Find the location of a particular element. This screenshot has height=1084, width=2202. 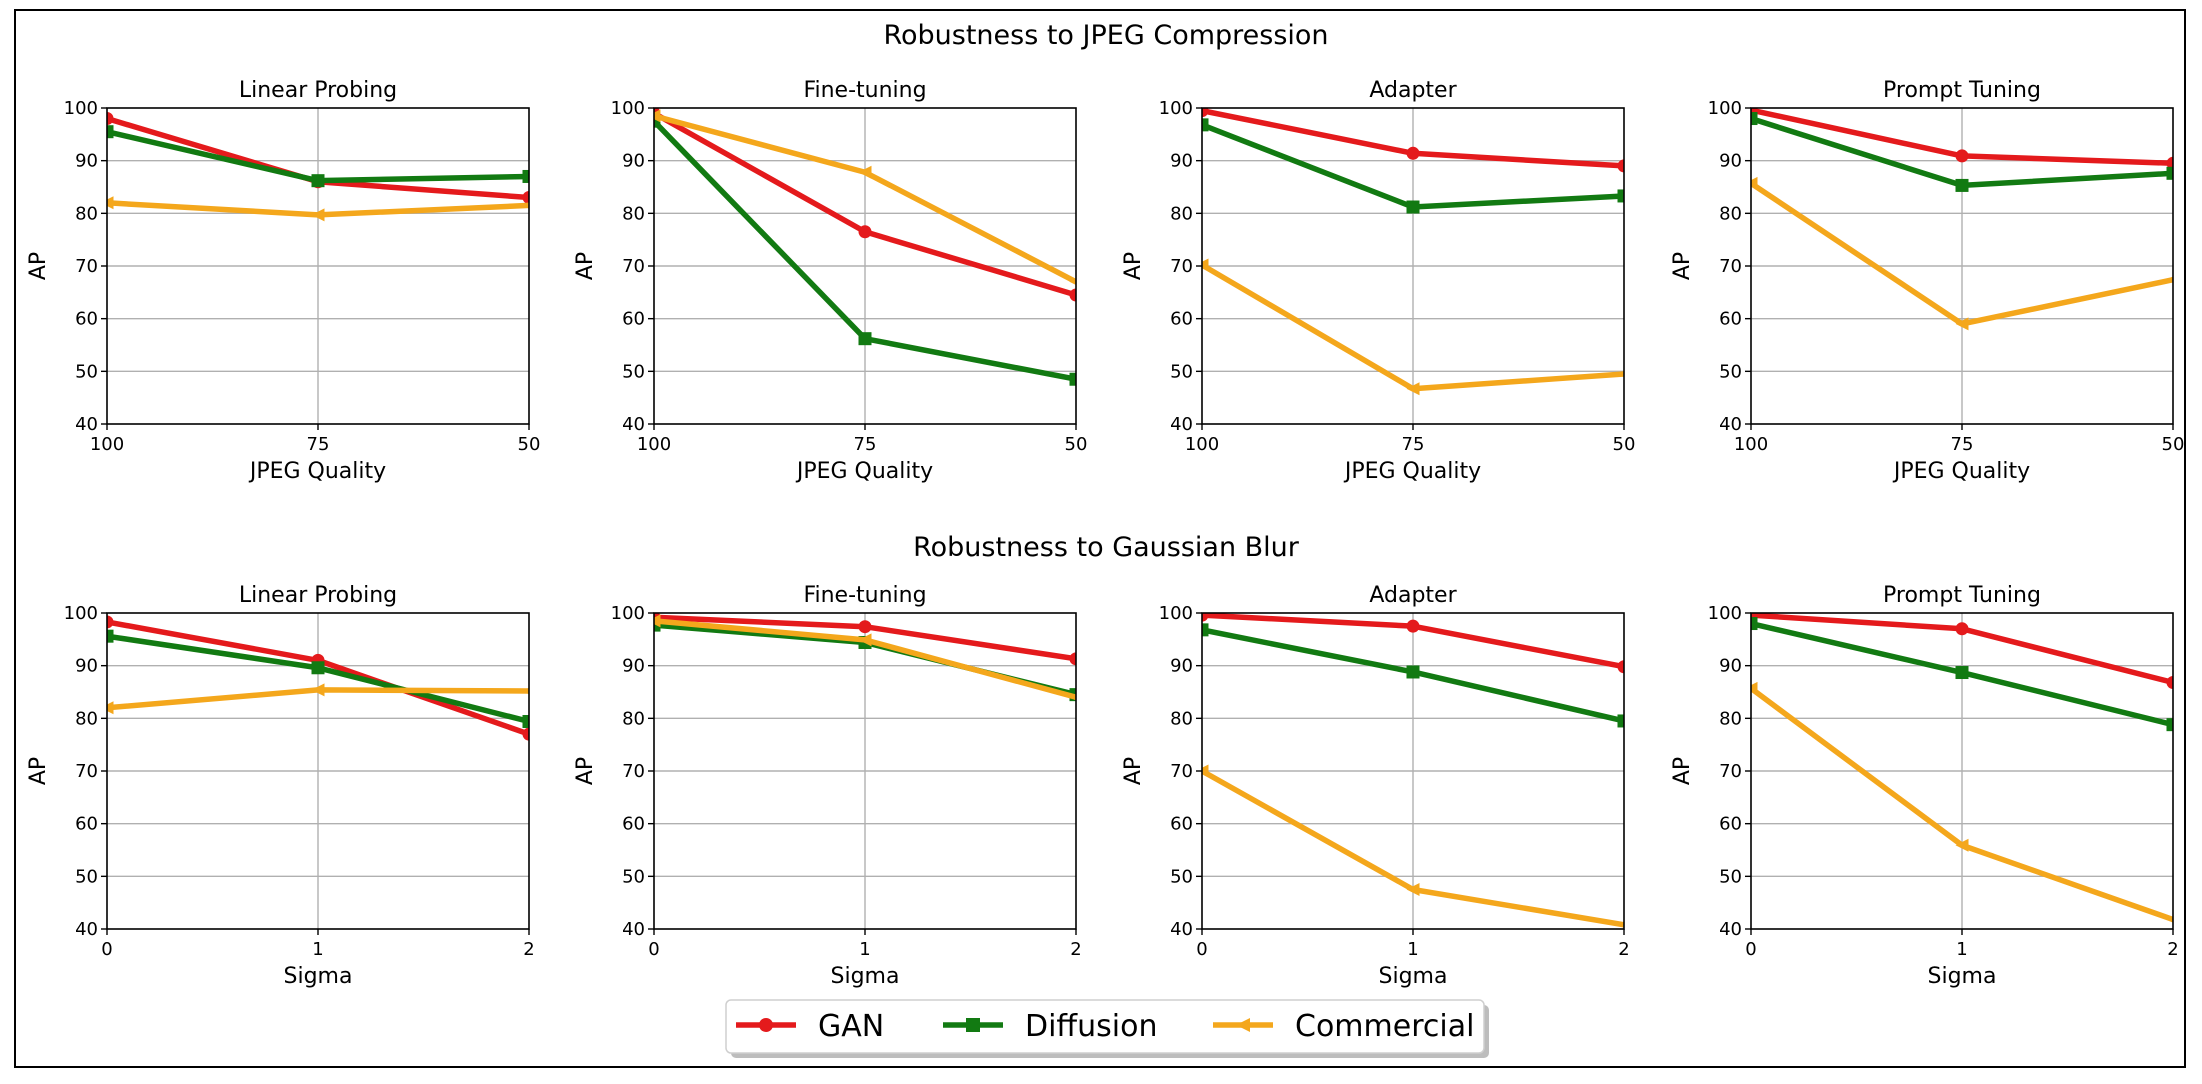

legend-box is located at coordinates (1105, 1026).